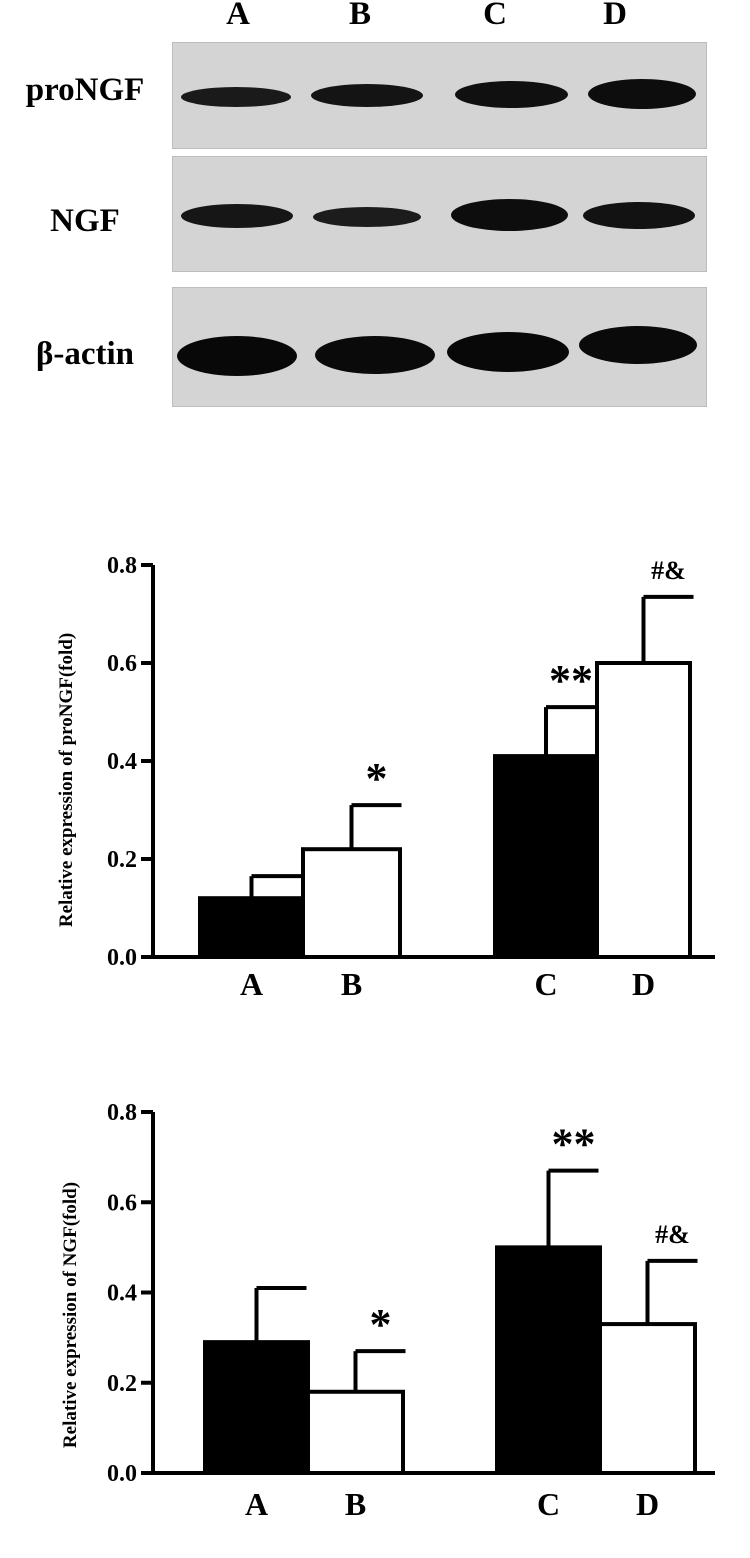 This screenshot has height=1558, width=750. What do you see at coordinates (85, 221) in the screenshot?
I see `row-label-ngf: NGF` at bounding box center [85, 221].